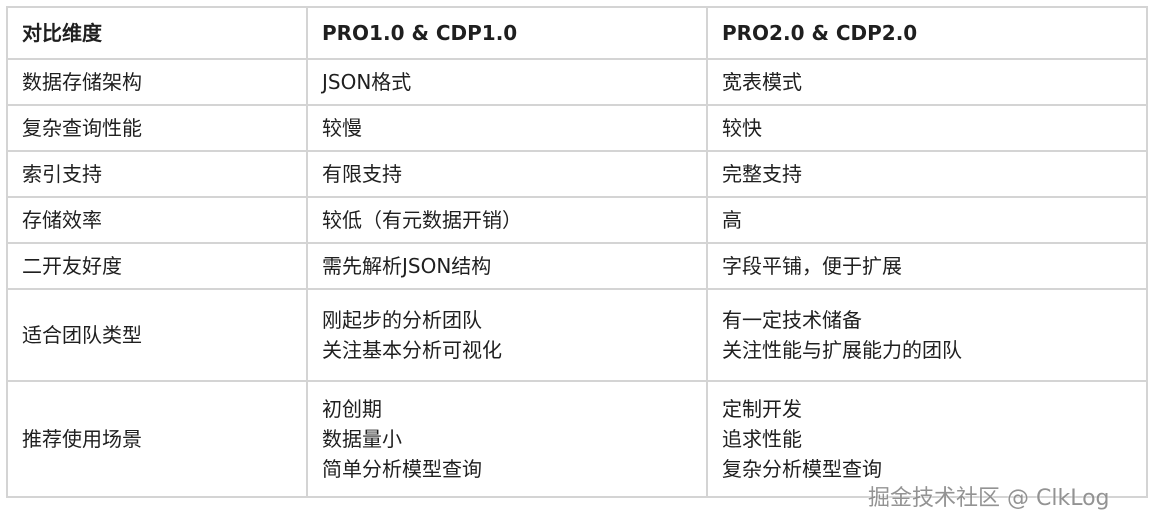 The image size is (1152, 516). I want to click on cell-line: 追求性能, so click(762, 439).